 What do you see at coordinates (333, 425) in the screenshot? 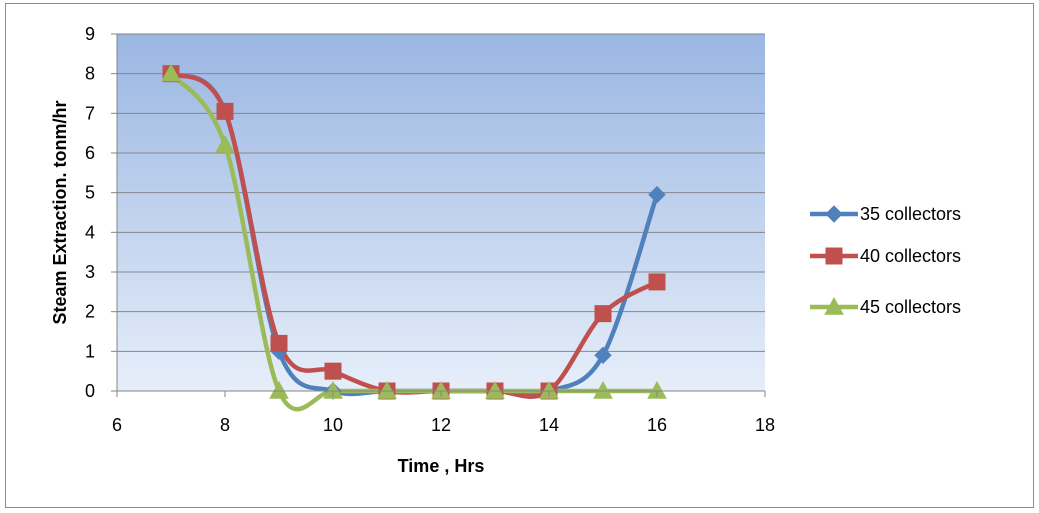
I see `x-tick-label-10: 10` at bounding box center [333, 425].